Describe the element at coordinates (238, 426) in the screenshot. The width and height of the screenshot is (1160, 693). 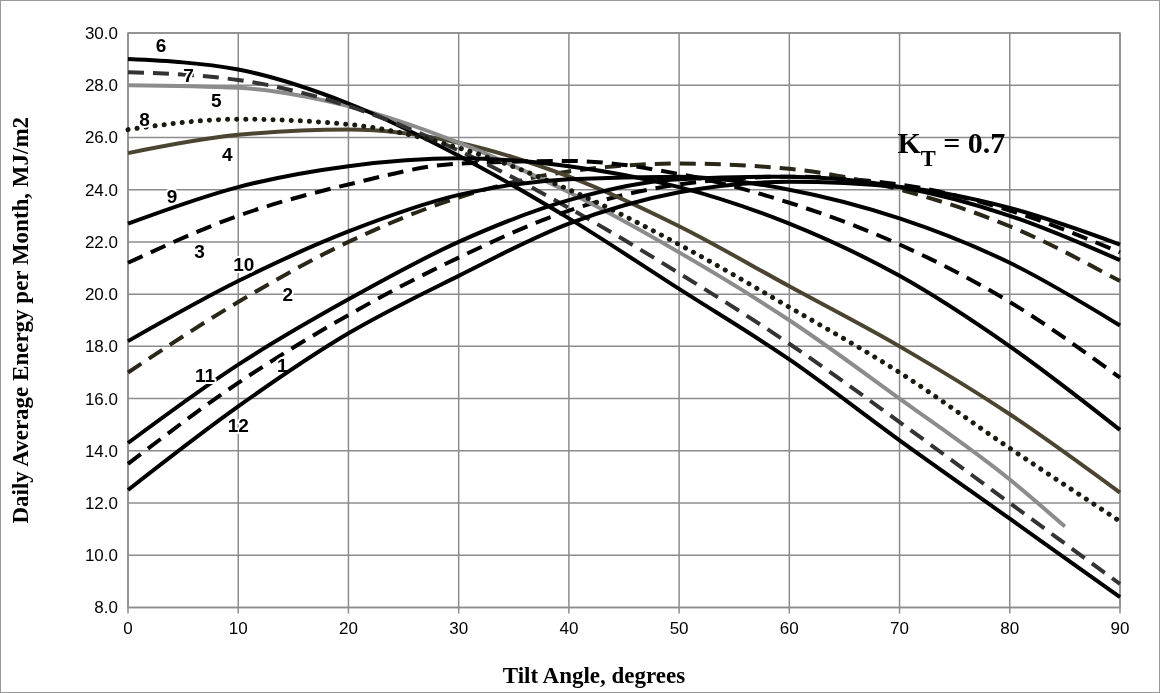
I see `series-label: 12` at that location.